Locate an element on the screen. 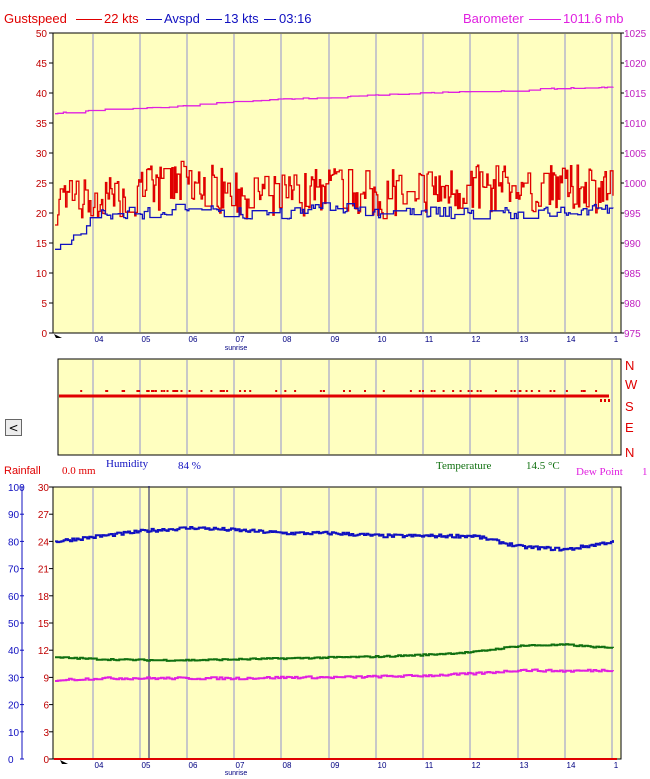  climate-x-tick-label: 10 is located at coordinates (382, 765).